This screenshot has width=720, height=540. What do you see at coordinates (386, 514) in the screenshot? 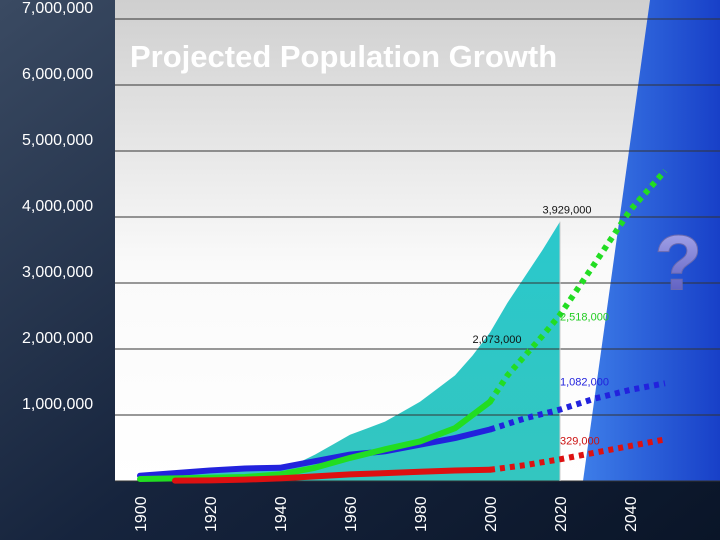
I see `x-tick-labels: 1900 1920 1940 1960 1980 2000 2020 2040` at bounding box center [386, 514].